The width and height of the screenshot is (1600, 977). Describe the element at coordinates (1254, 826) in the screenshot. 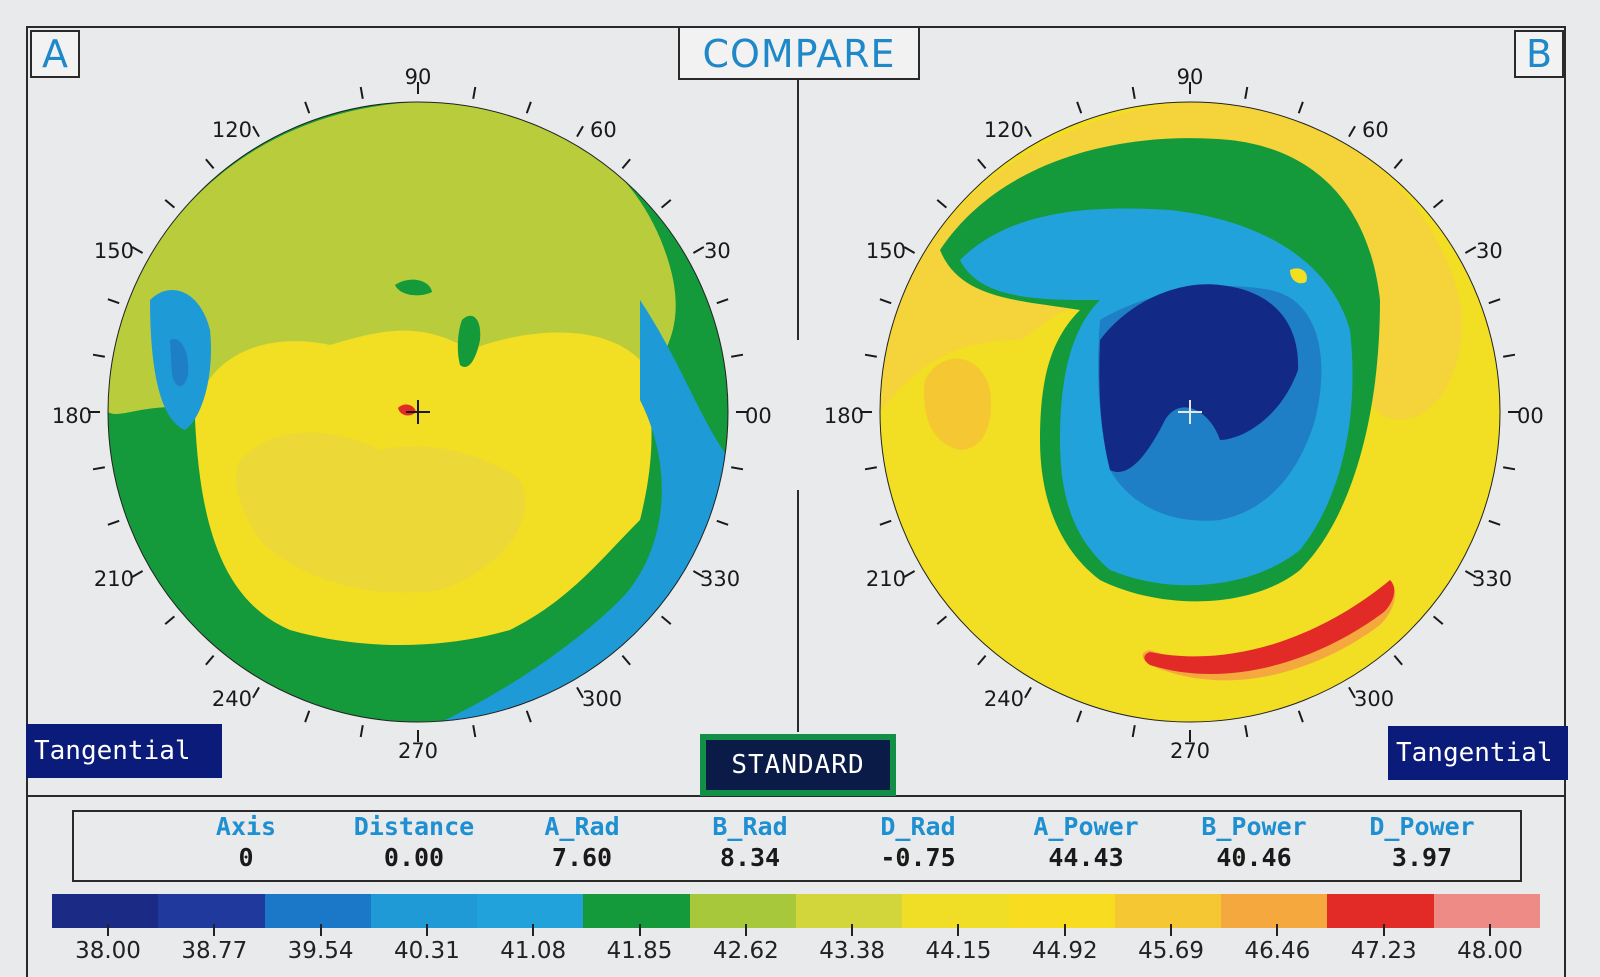

I see `stat-header: B_Power` at that location.